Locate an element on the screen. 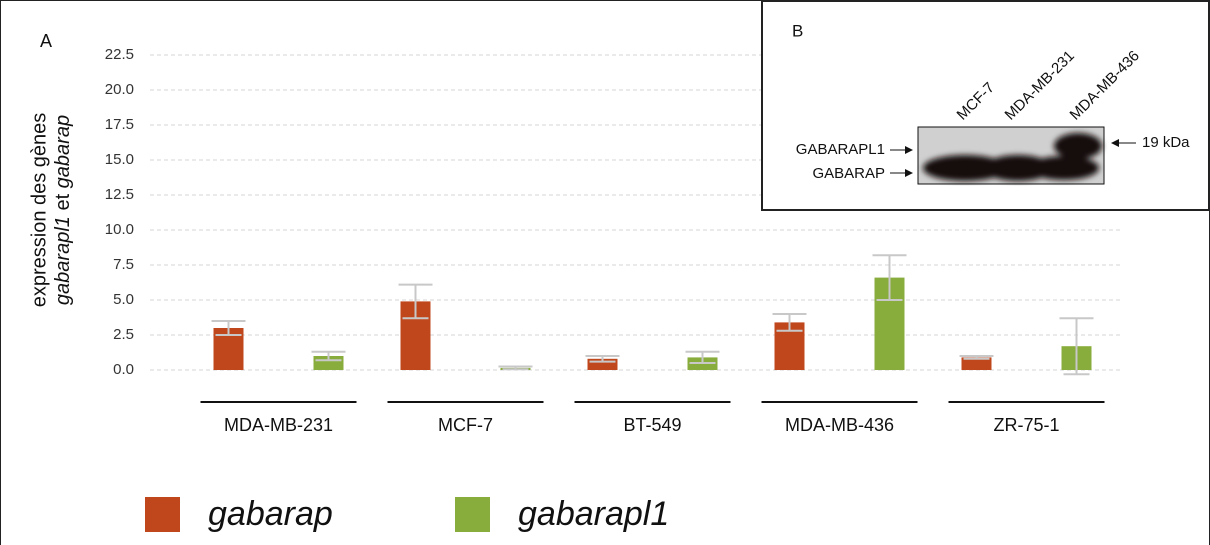  y-tick-label: 7.5 is located at coordinates (123, 264).